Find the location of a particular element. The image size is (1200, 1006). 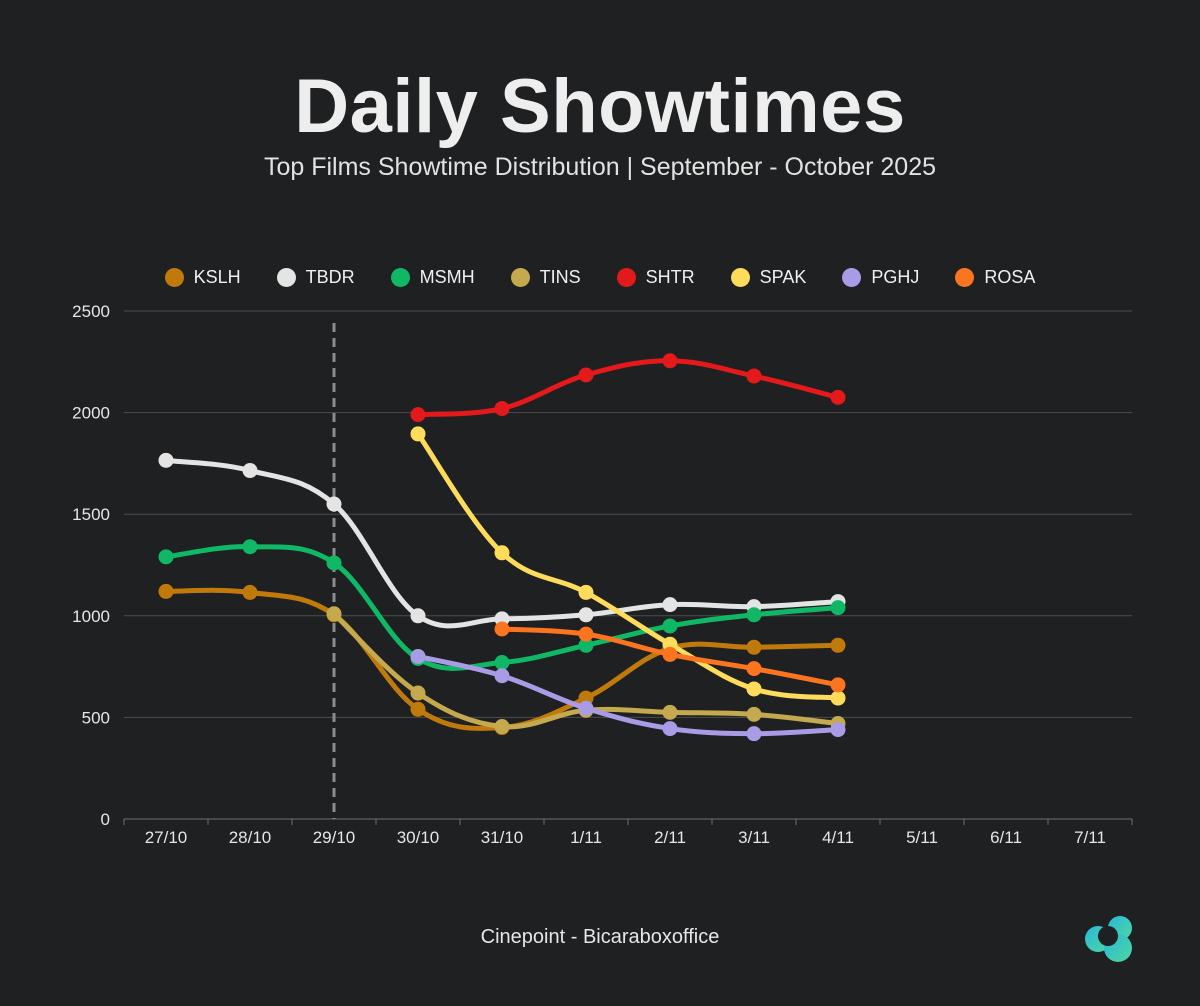

legend-item-kslh: KSLH is located at coordinates (202, 277).